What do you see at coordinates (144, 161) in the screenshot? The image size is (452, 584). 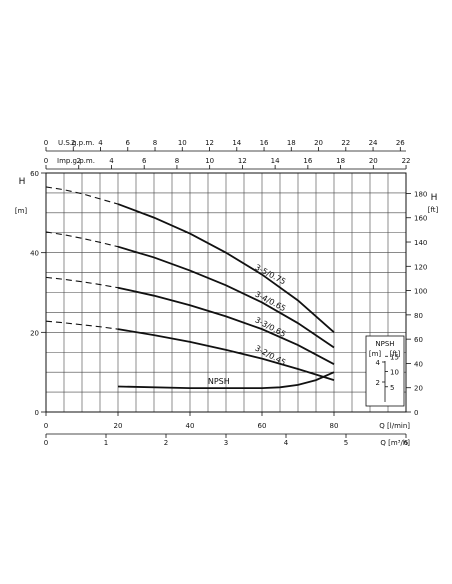 I see `impgpm-tick-label: 6` at bounding box center [144, 161].